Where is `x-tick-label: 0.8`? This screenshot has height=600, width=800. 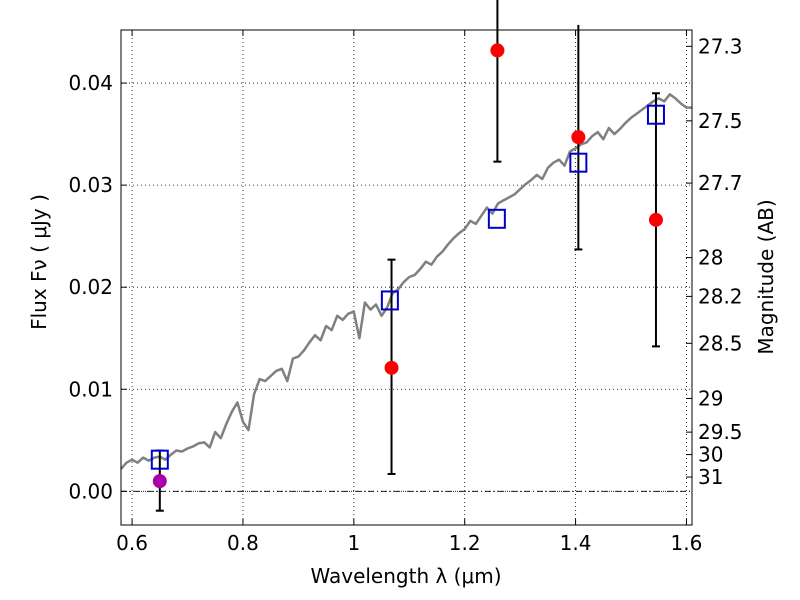
x-tick-label: 0.8 is located at coordinates (243, 543).